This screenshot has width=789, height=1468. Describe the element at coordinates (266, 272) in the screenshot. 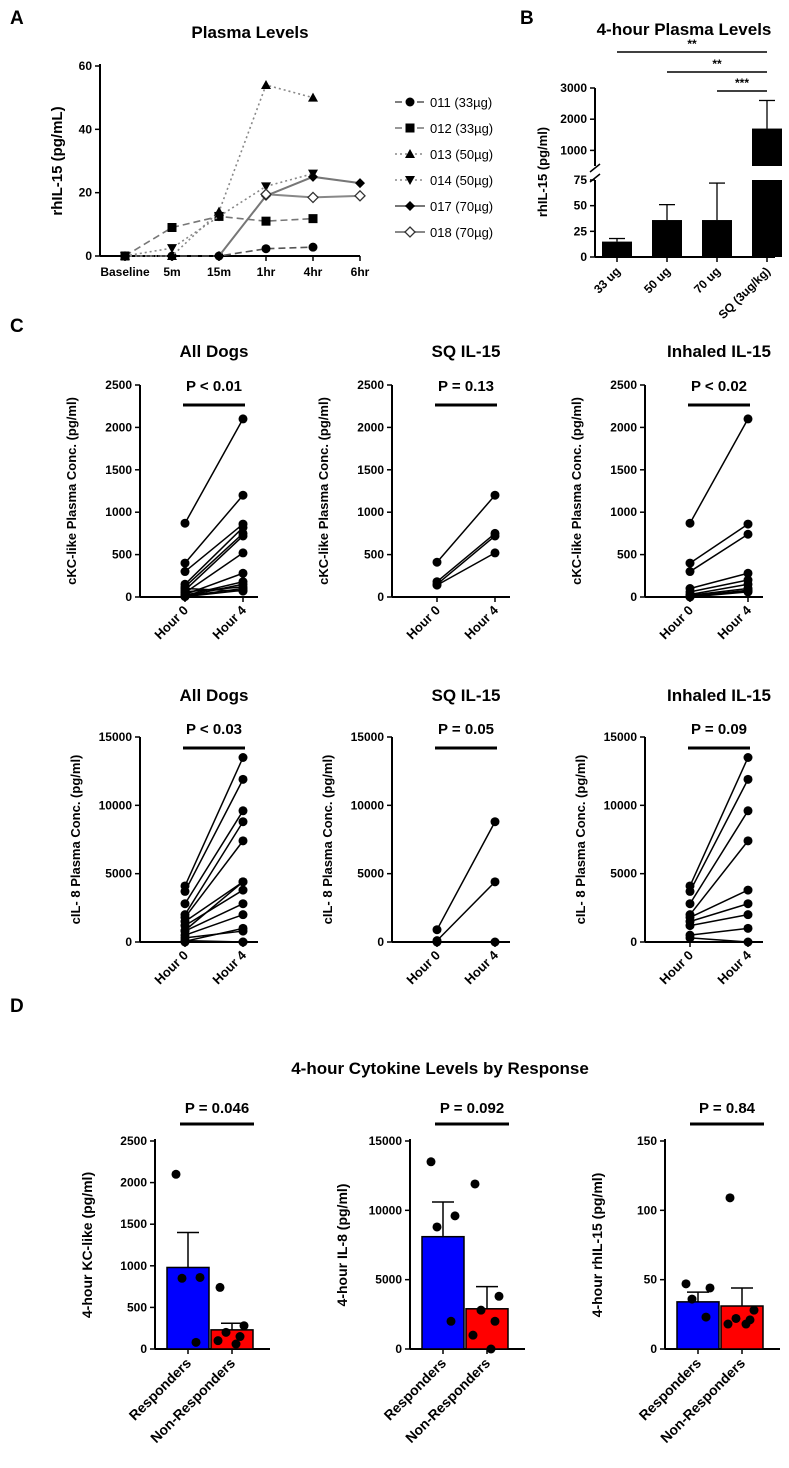

I see `chart-a-x-tick-label: 1hr` at that location.